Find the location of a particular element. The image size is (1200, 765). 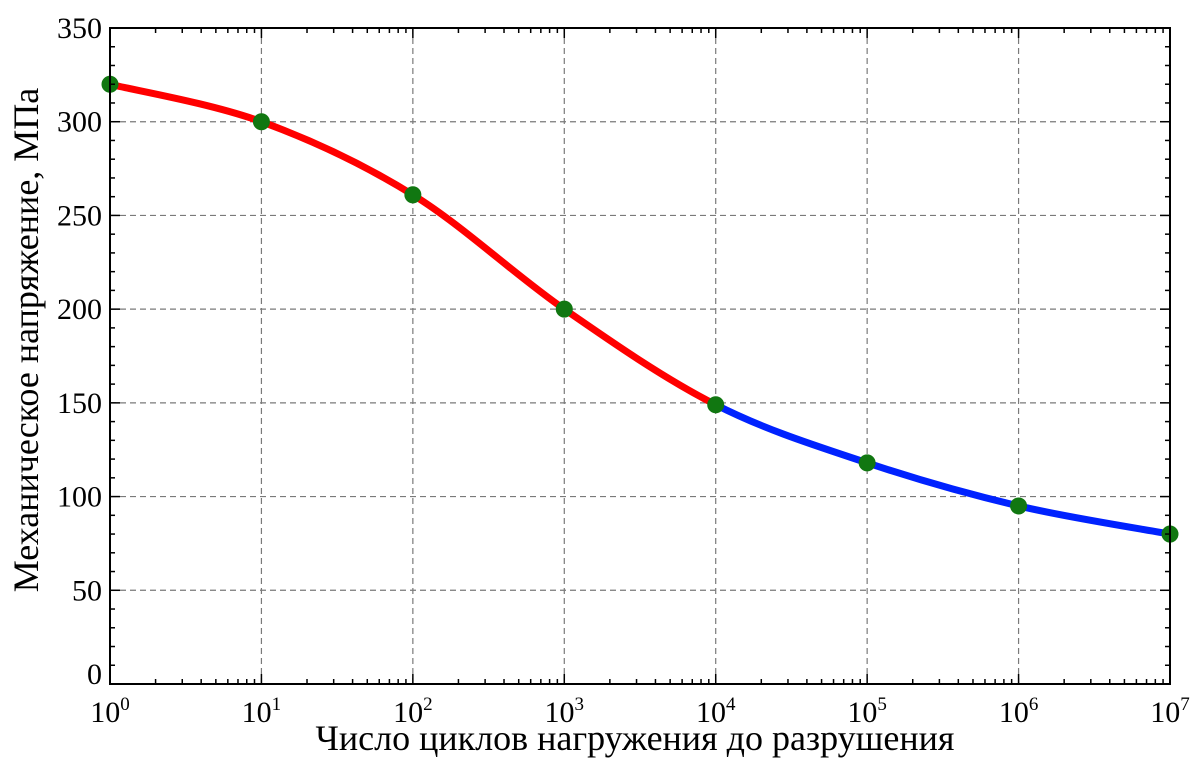

x-tick-label: 10⁷ is located at coordinates (1170, 711).